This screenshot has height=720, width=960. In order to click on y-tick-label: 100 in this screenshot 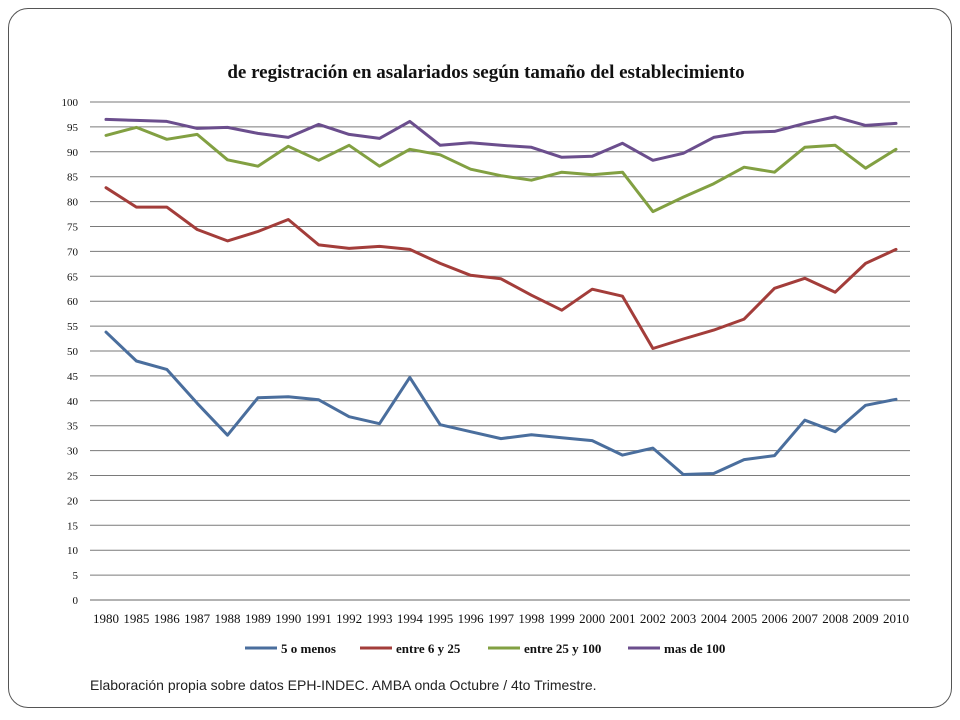, I will do `click(70, 103)`.